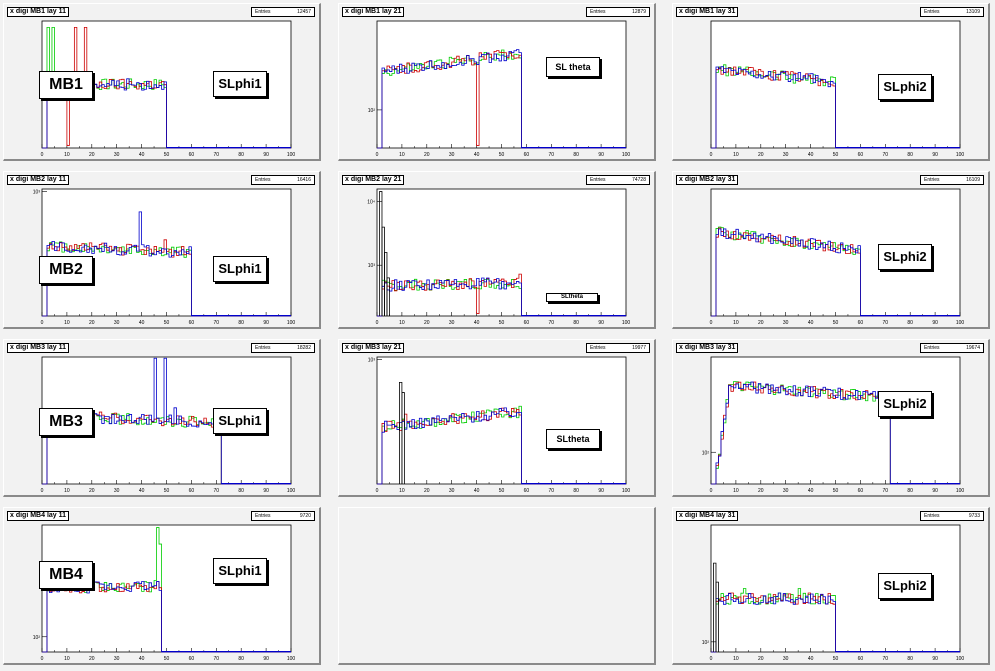 The height and width of the screenshot is (671, 995). What do you see at coordinates (498, 257) in the screenshot?
I see `histogram-plot: 0 10 20 30 40 50 60 70 80 90 100 10⁴ 10³` at bounding box center [498, 257].